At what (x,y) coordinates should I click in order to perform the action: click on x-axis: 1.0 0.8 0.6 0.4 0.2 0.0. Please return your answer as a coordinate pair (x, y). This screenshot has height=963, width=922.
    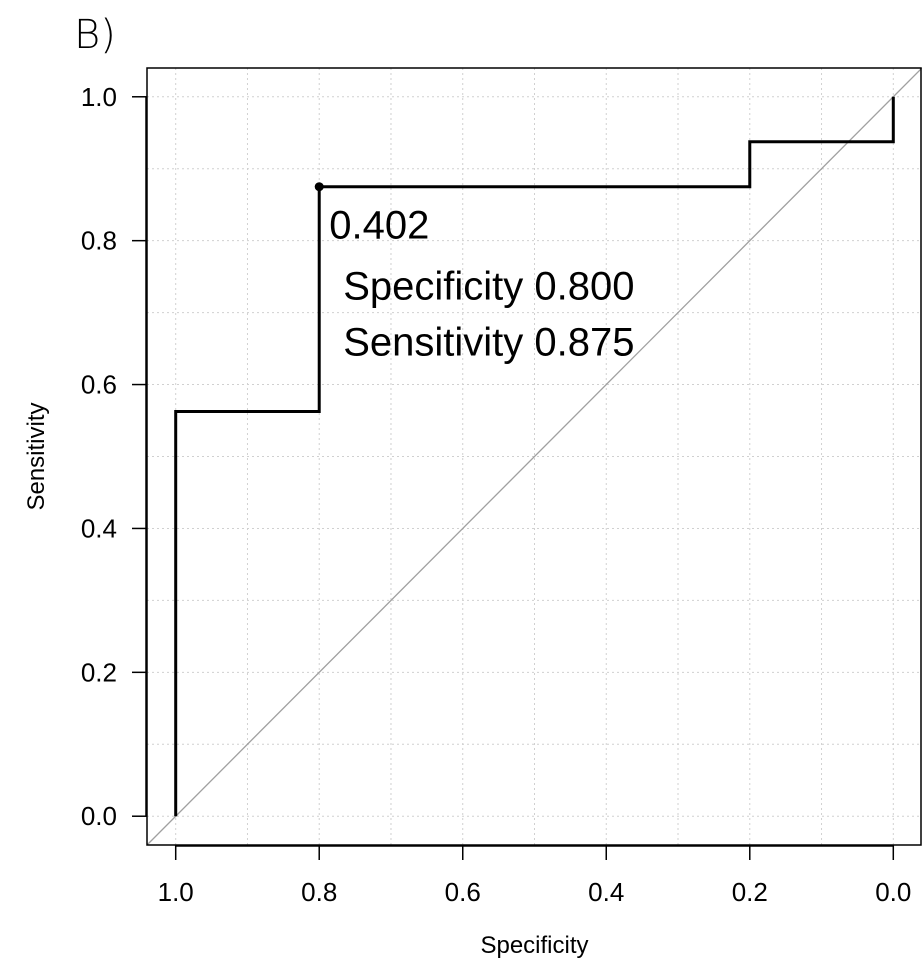
    Looking at the image, I should click on (534, 876).